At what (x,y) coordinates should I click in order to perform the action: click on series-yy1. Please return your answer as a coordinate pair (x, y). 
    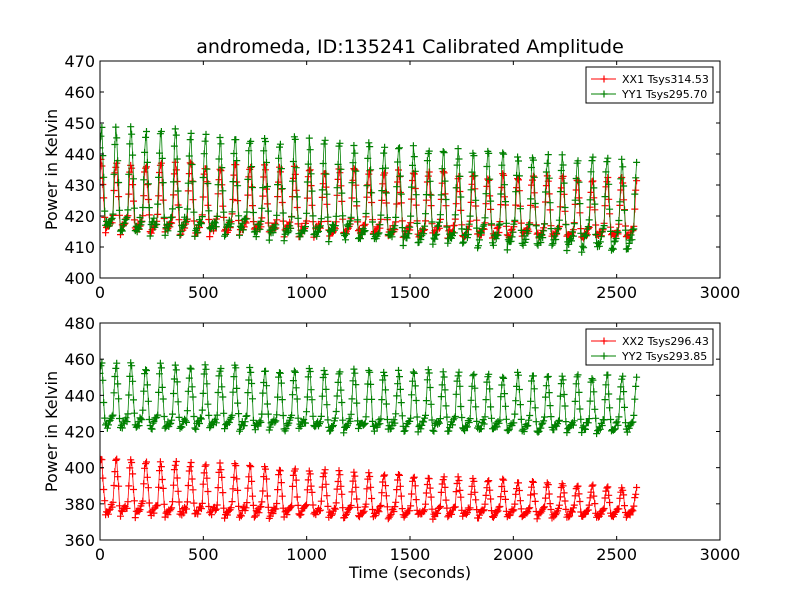
    Looking at the image, I should click on (370, 189).